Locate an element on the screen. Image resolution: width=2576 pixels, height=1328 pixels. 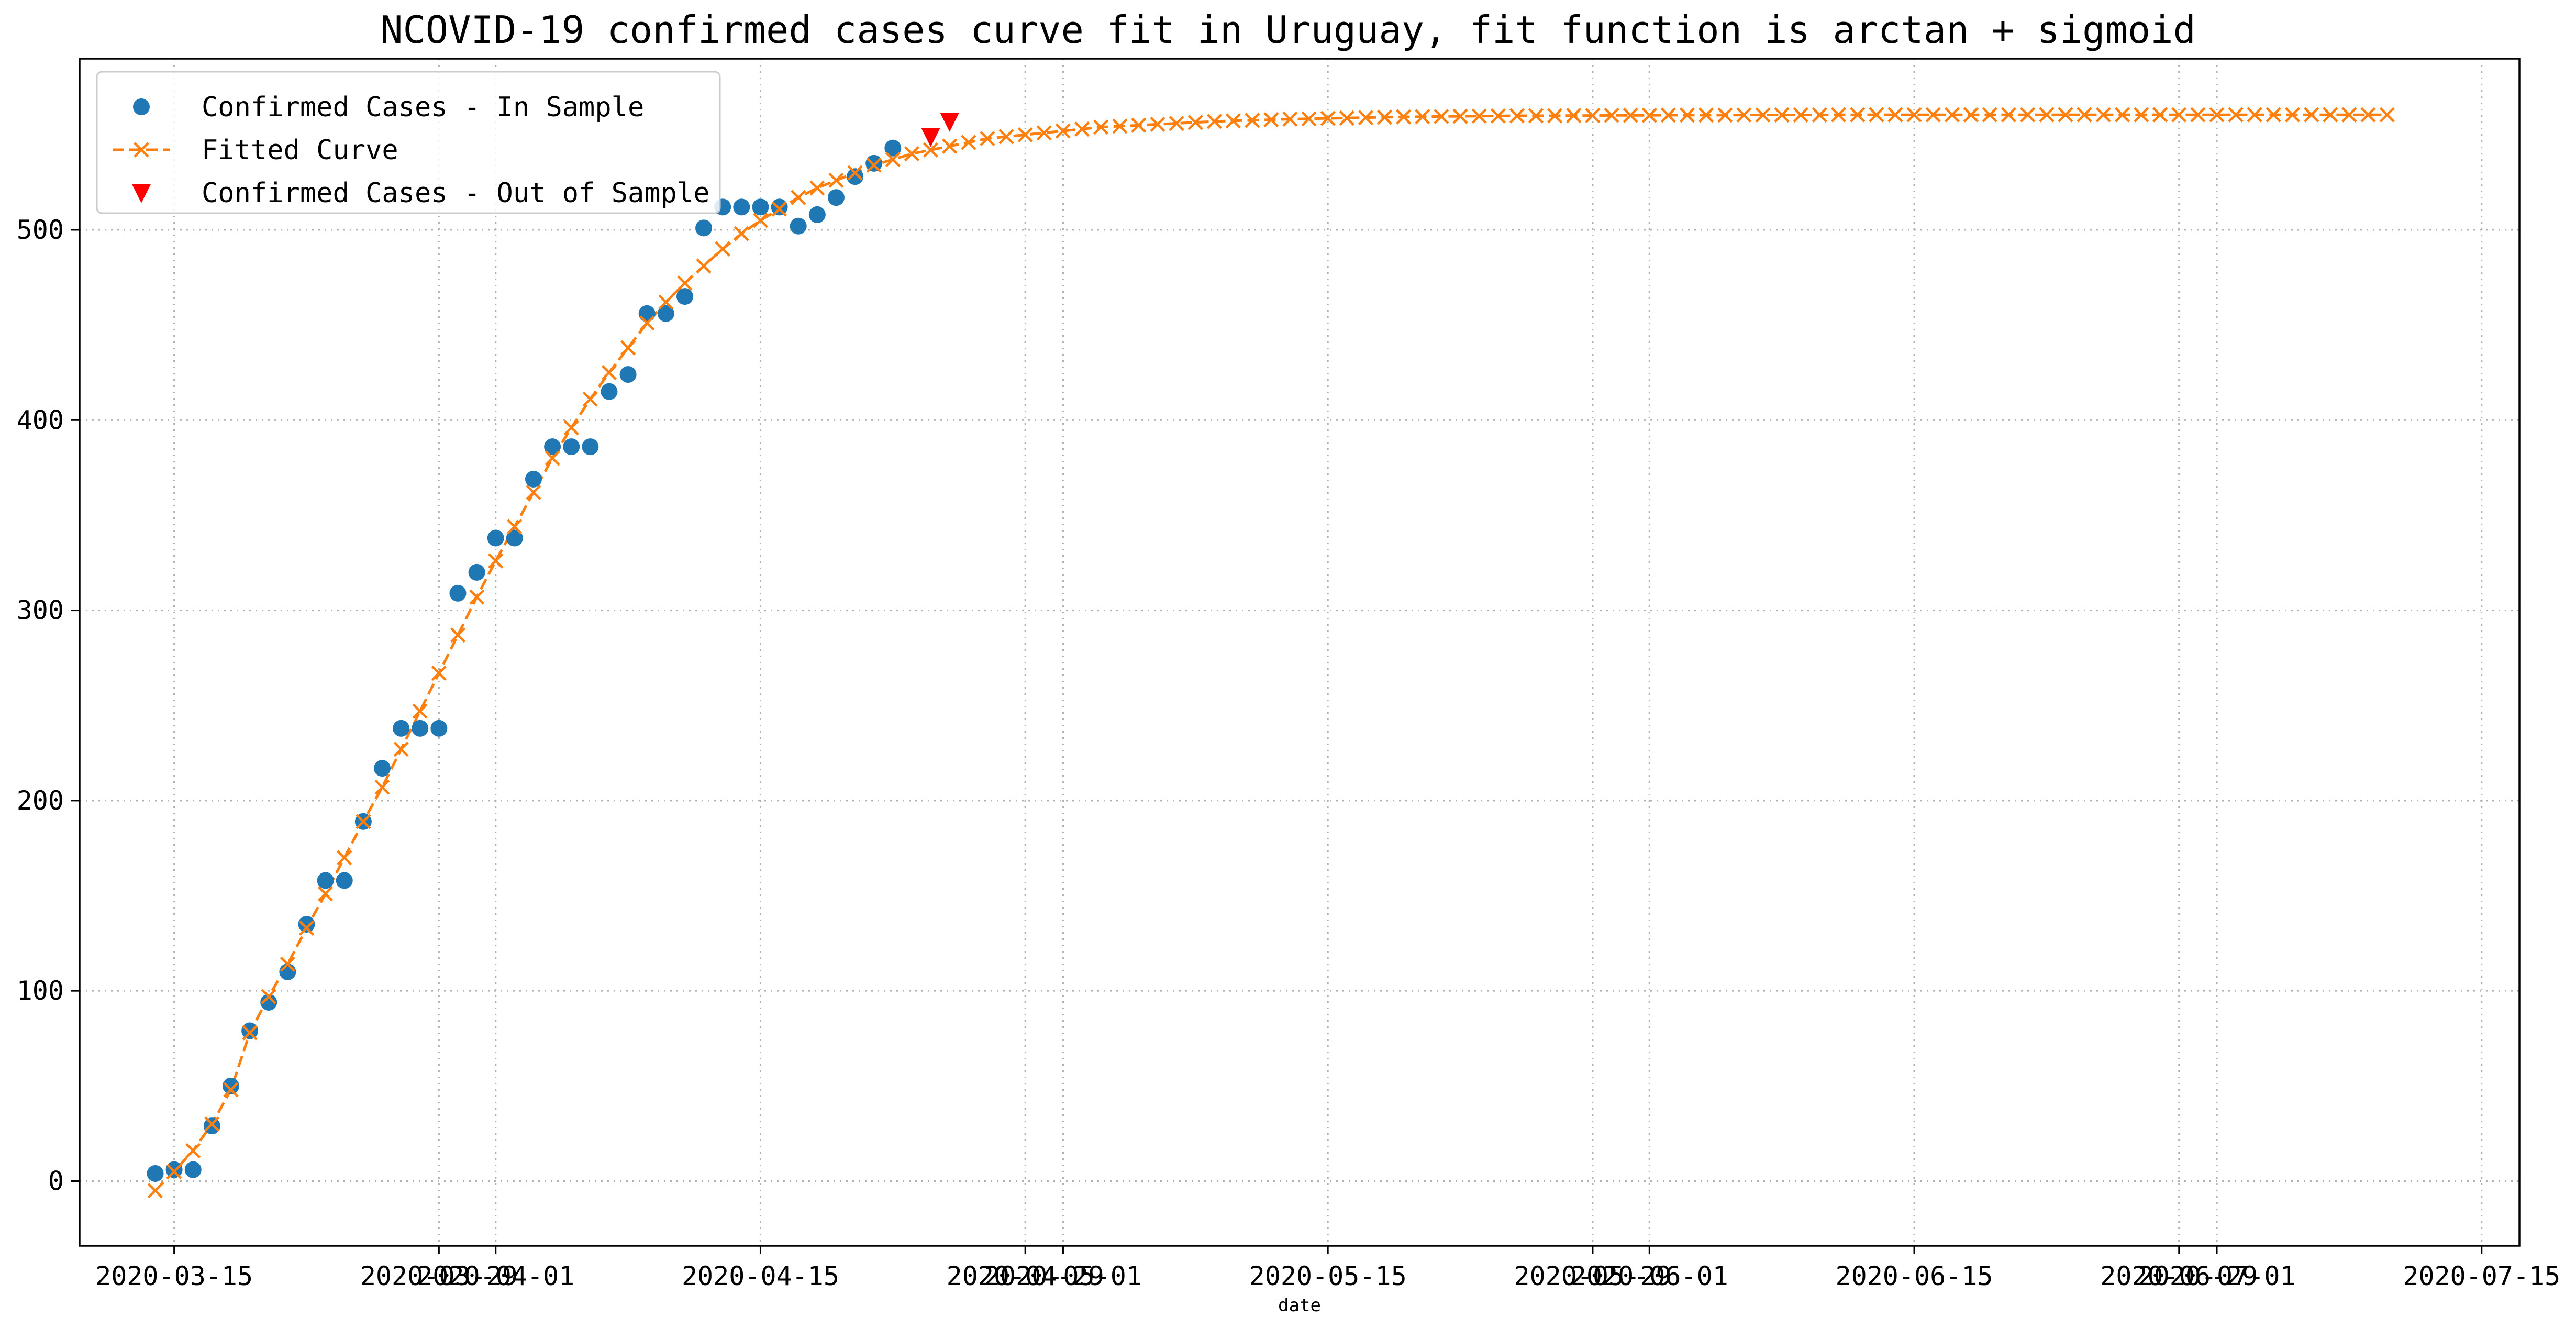
x-axis-label: date is located at coordinates (1299, 1305).